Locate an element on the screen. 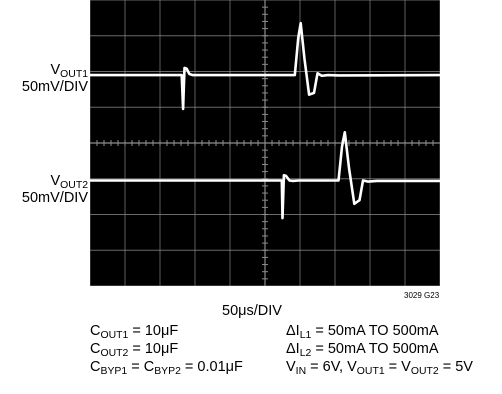 Image resolution: width=502 pixels, height=394 pixels. vout1-scale: 50mV/DIV is located at coordinates (54, 87).